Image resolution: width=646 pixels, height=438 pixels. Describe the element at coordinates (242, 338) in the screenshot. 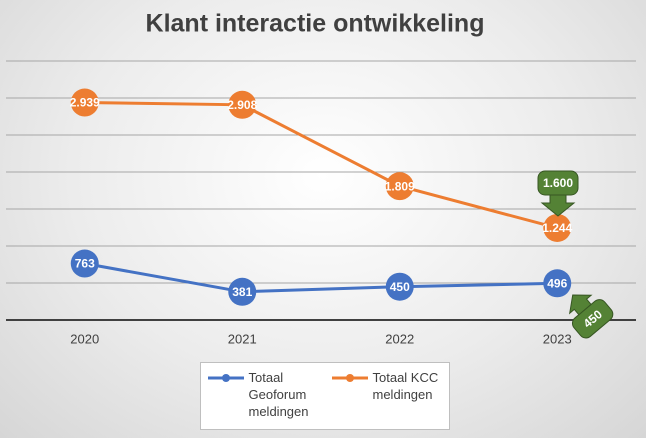

I see `x-tick-label: 2021` at that location.